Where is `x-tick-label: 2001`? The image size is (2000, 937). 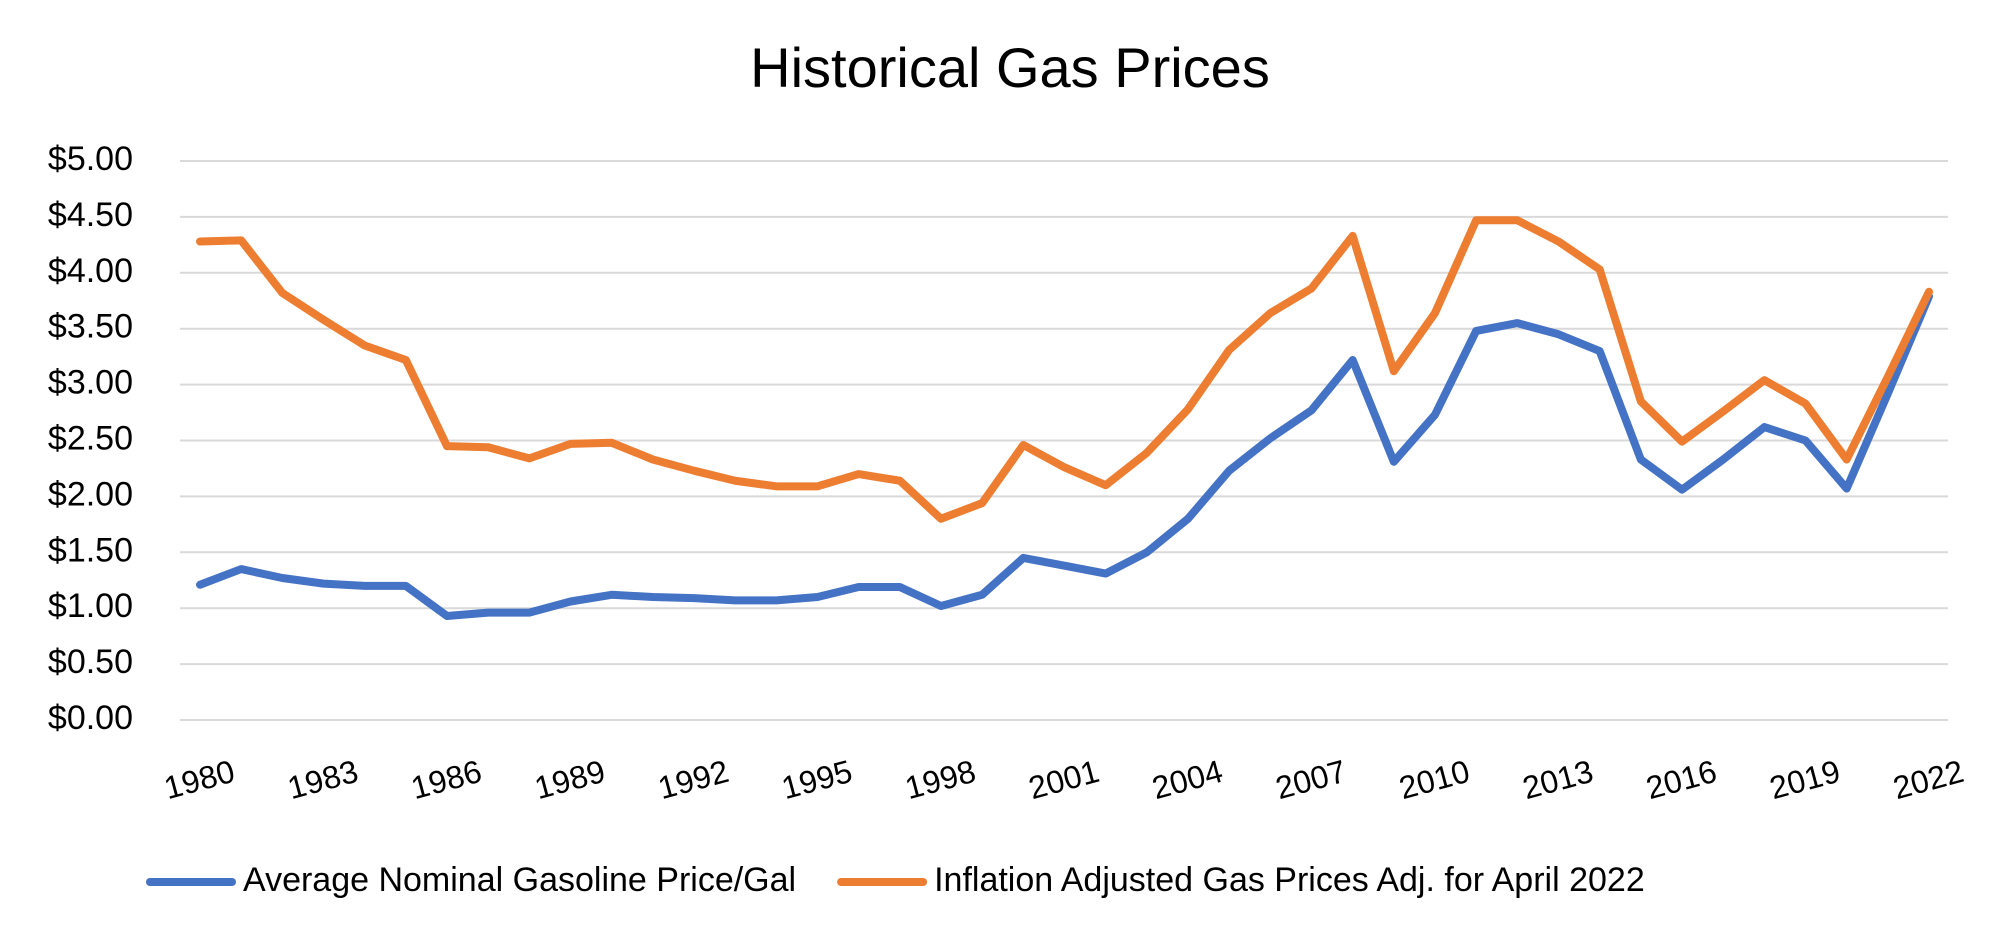
x-tick-label: 2001 is located at coordinates (1064, 779).